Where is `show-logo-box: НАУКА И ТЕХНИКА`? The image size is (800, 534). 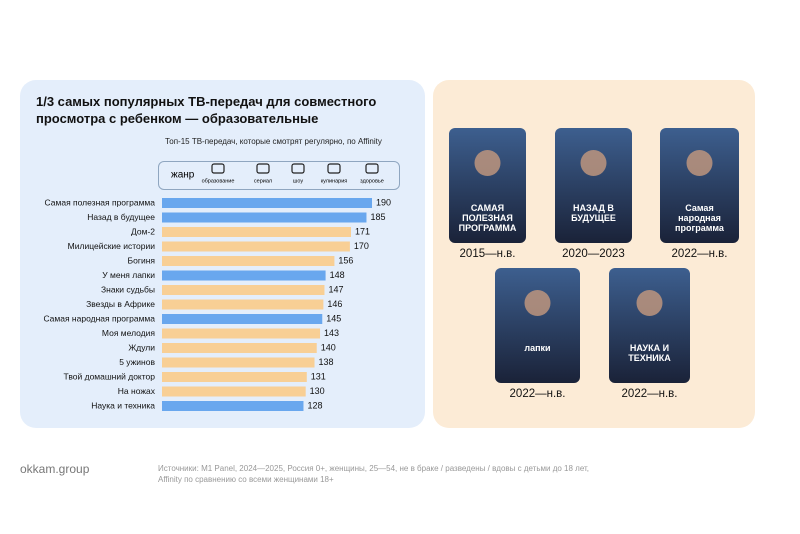
show-logo-box: НАУКА И ТЕХНИКА is located at coordinates (649, 353).